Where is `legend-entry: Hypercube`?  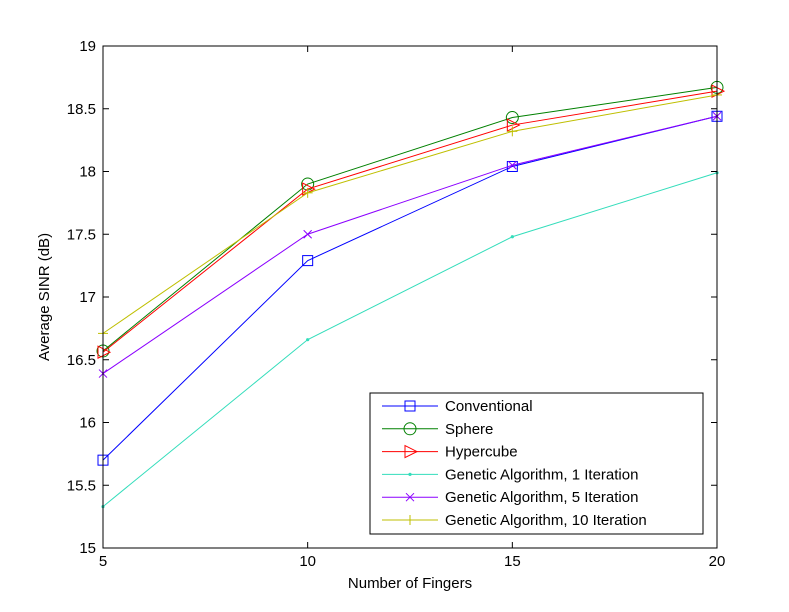 legend-entry: Hypercube is located at coordinates (450, 452).